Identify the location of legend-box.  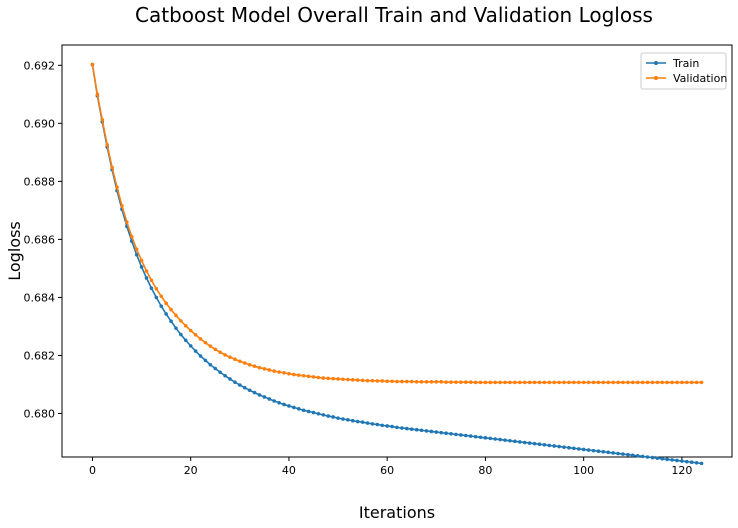
(683, 71).